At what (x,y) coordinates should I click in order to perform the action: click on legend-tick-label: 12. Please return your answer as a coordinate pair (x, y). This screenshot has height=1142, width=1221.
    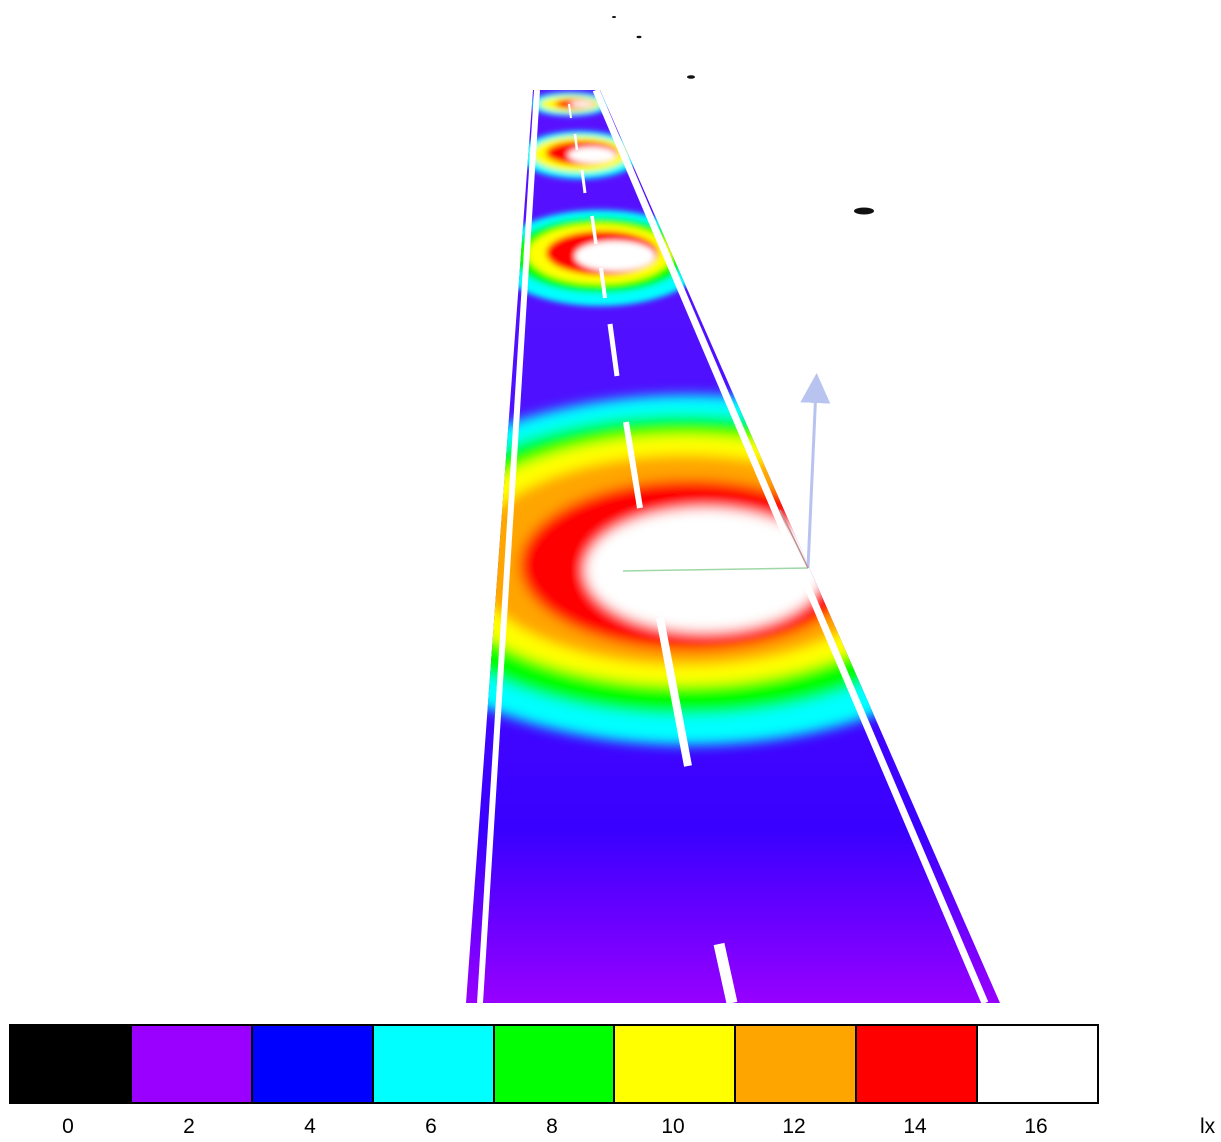
    Looking at the image, I should click on (794, 1126).